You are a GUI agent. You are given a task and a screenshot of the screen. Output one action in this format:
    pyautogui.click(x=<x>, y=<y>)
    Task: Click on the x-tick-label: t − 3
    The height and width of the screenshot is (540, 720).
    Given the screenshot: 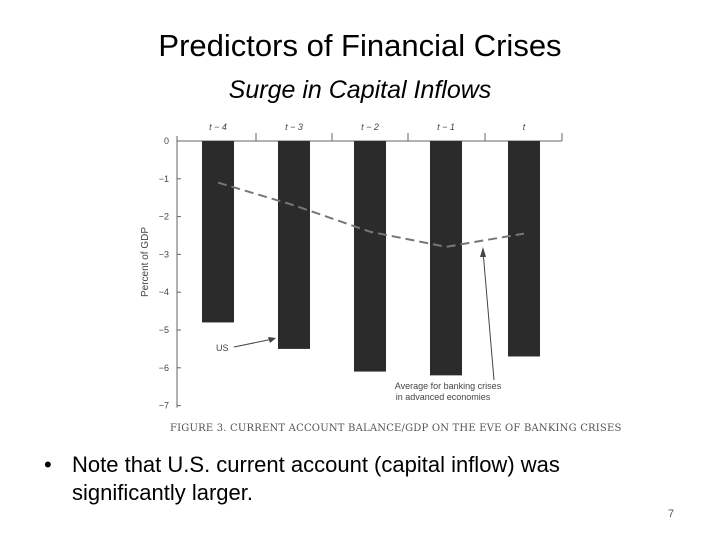 What is the action you would take?
    pyautogui.click(x=294, y=127)
    